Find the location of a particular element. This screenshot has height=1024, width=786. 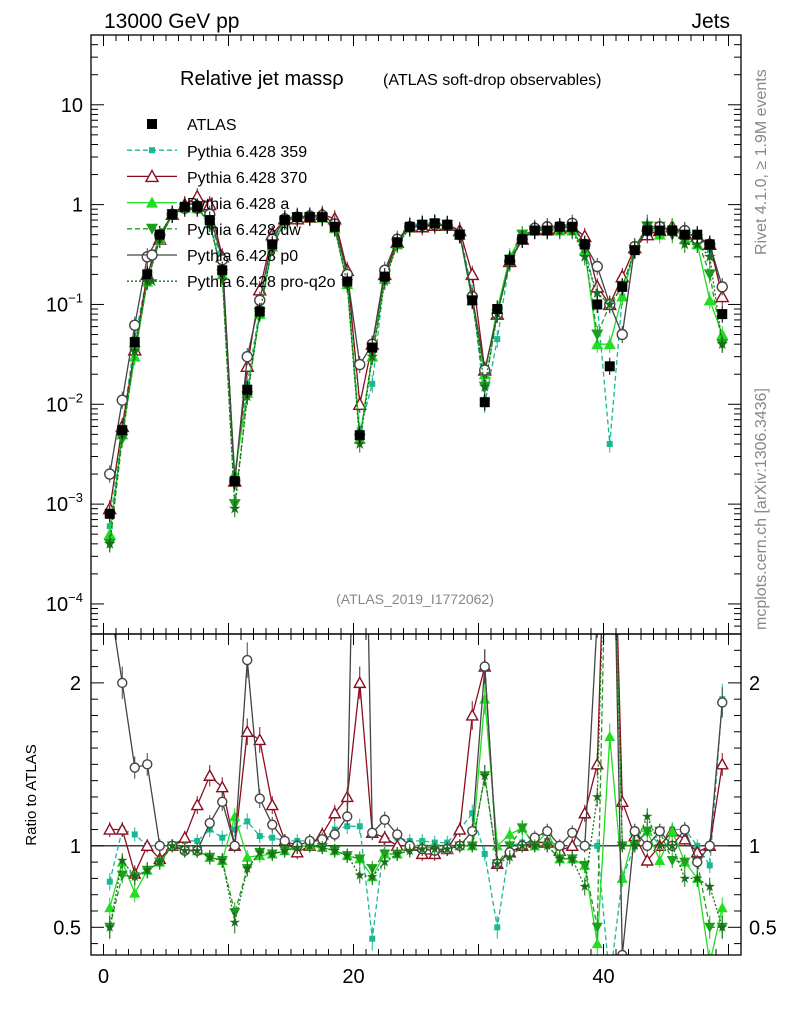

legend-label-atlas: ATLAS is located at coordinates (212, 125).